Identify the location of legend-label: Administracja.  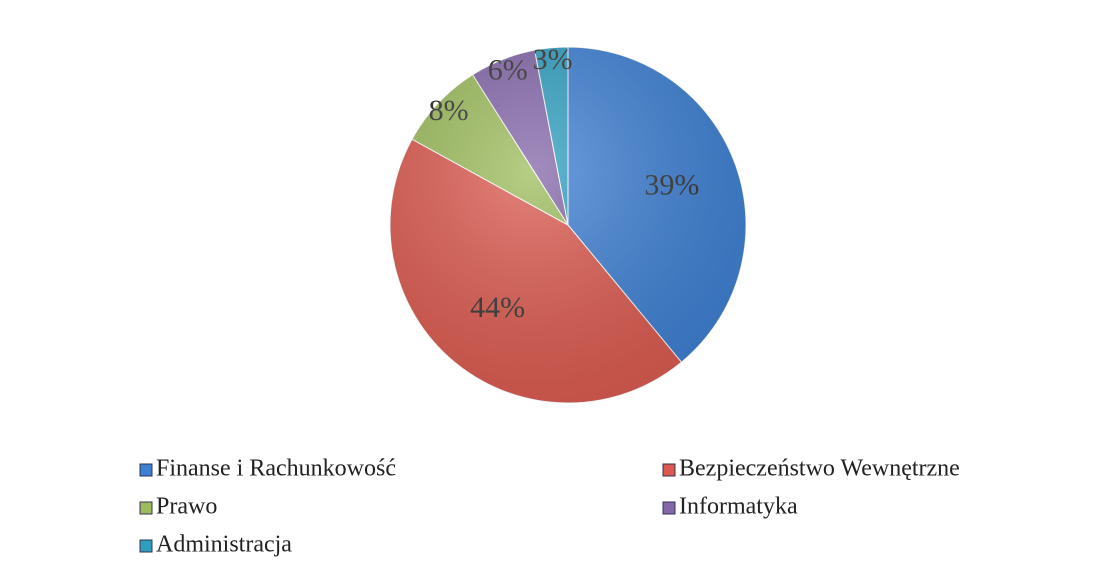
(224, 545).